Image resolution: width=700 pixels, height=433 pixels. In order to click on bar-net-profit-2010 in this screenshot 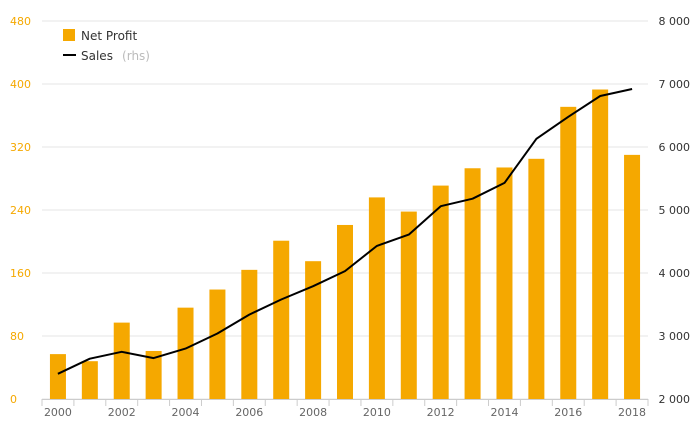, I will do `click(376, 298)`.